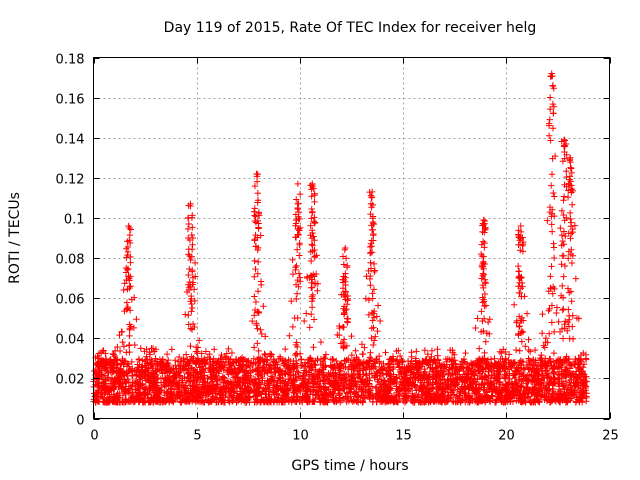  I want to click on y-tick-label: 0.16, so click(70, 100).